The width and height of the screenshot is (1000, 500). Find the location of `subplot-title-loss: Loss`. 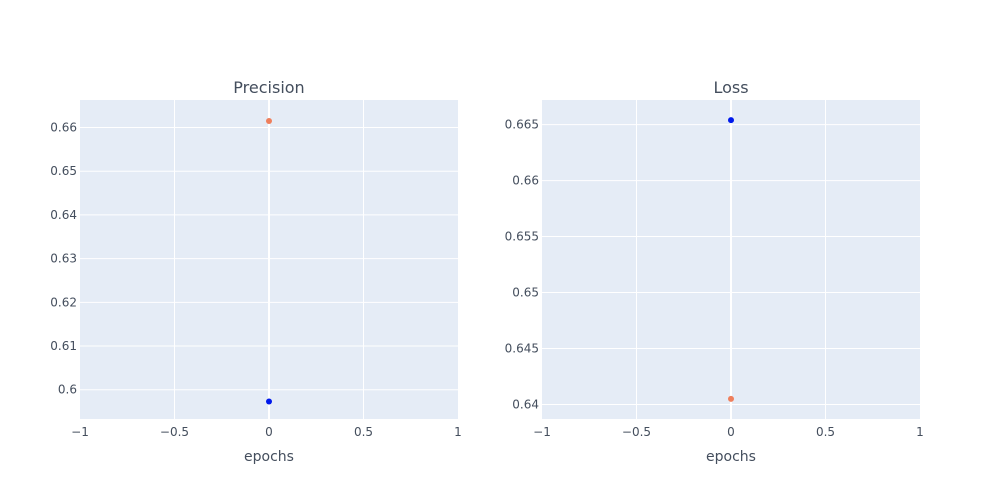

subplot-title-loss: Loss is located at coordinates (730, 87).